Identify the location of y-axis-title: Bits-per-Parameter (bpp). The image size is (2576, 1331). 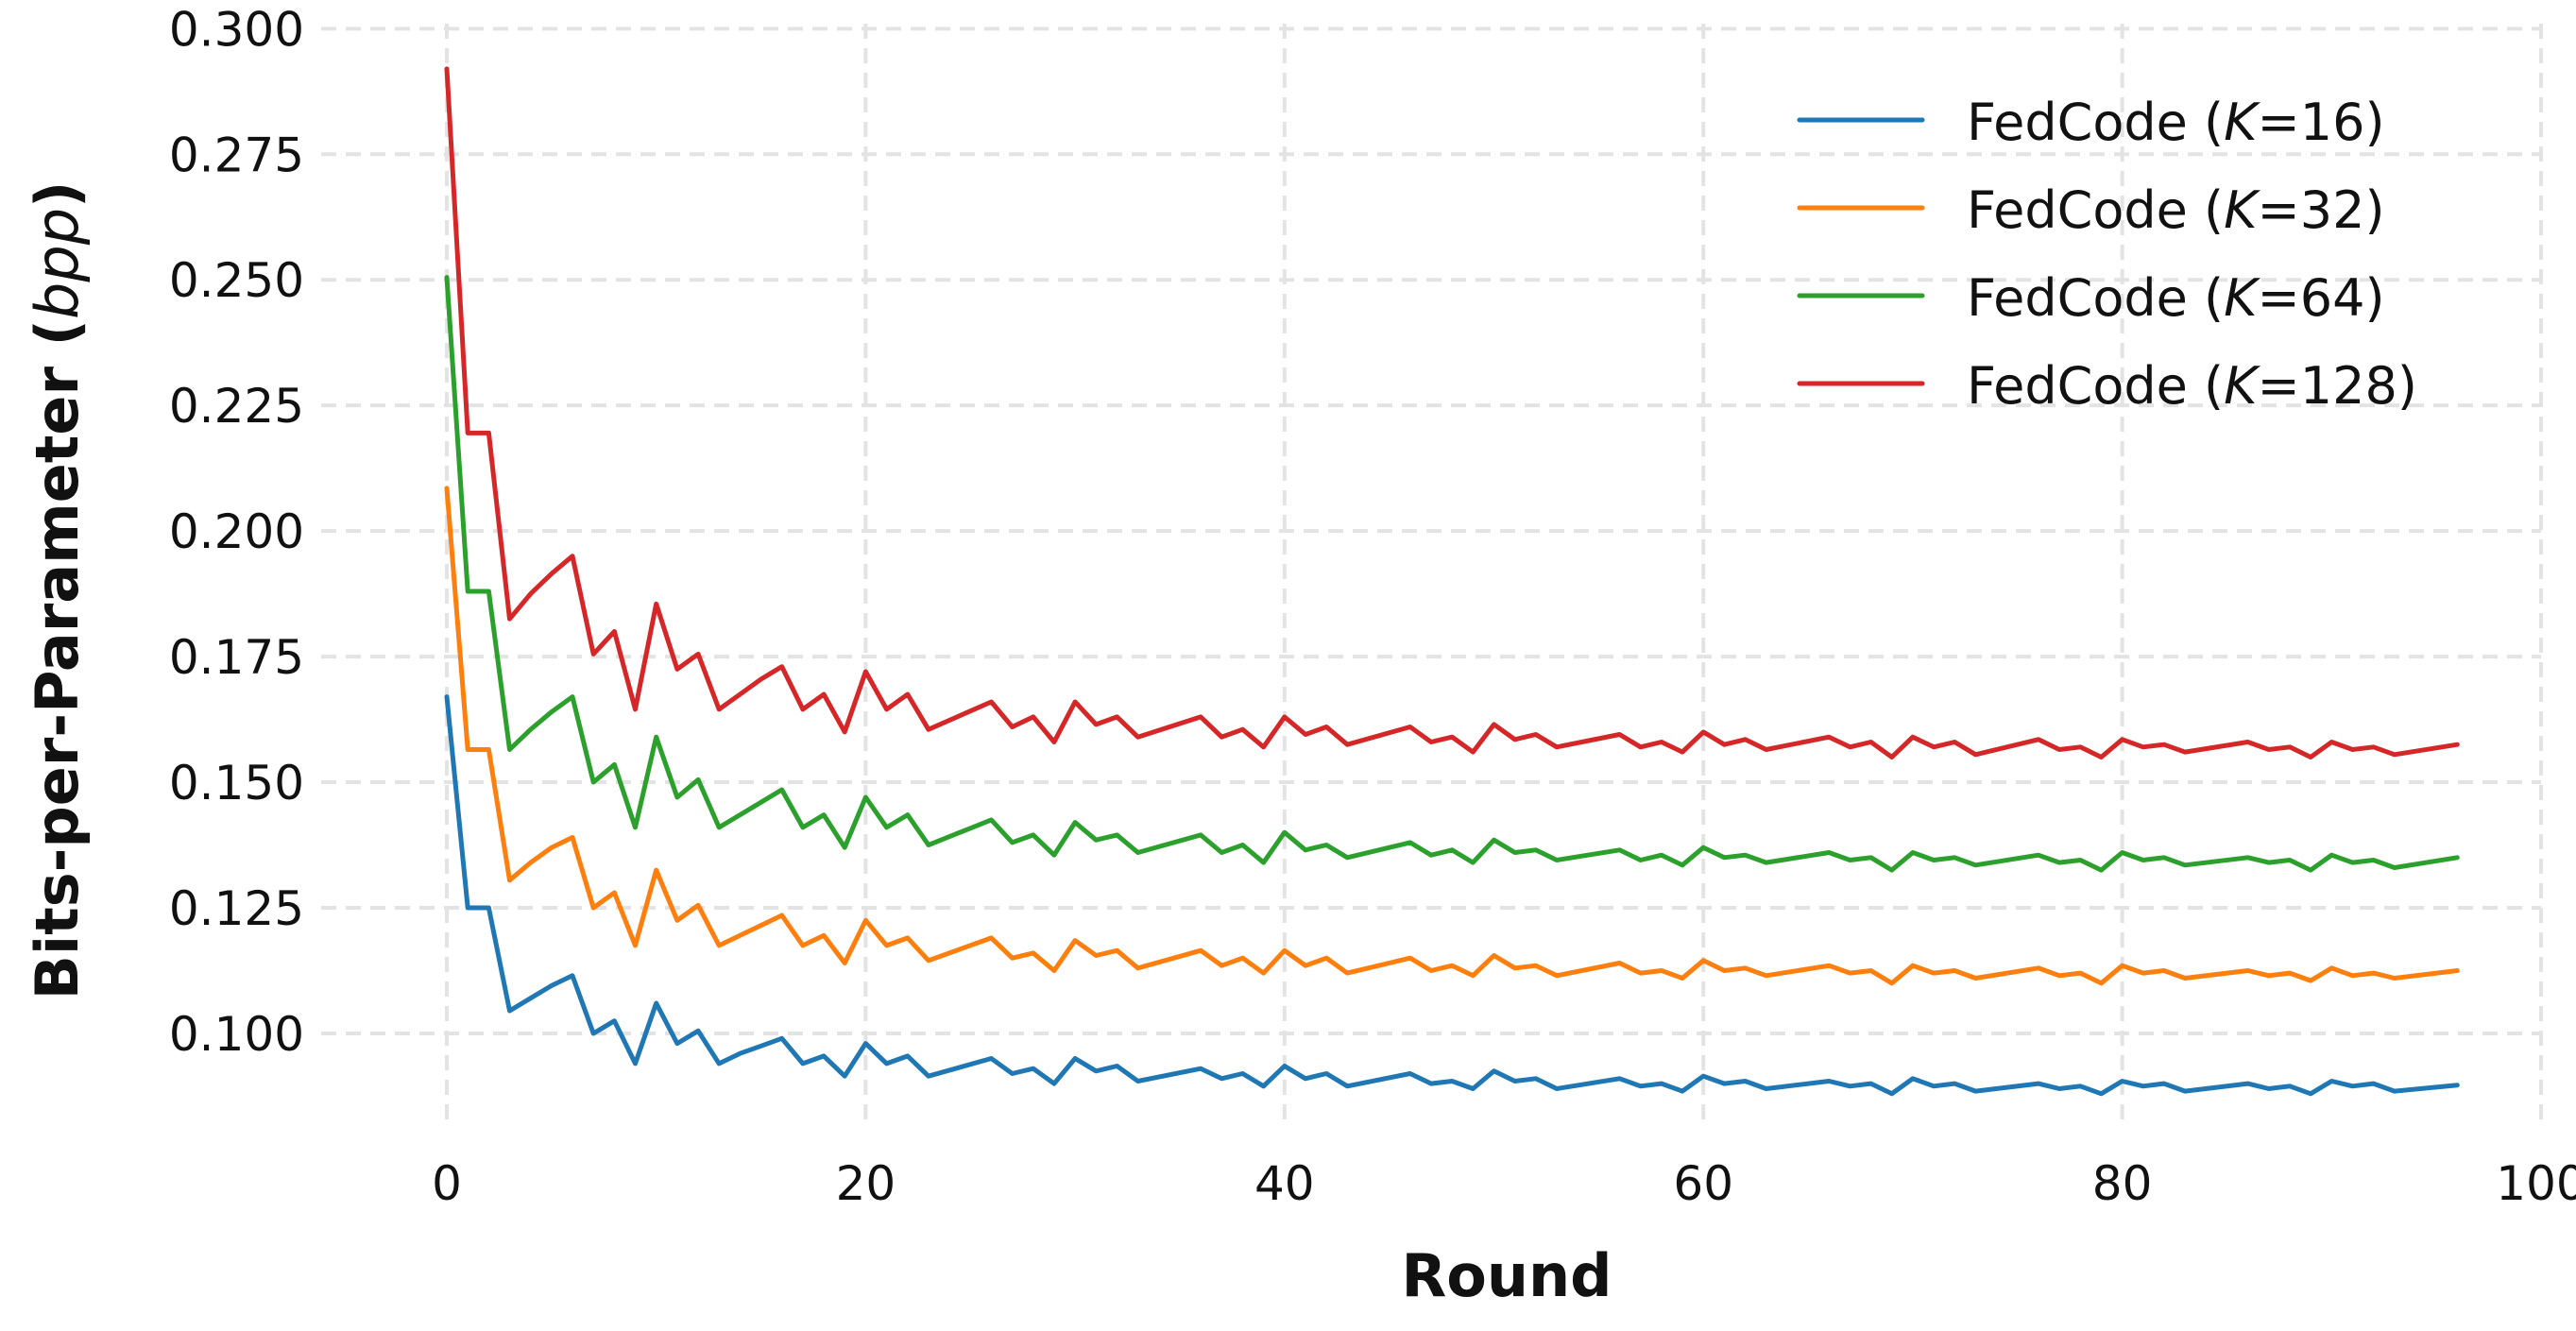
(58, 590).